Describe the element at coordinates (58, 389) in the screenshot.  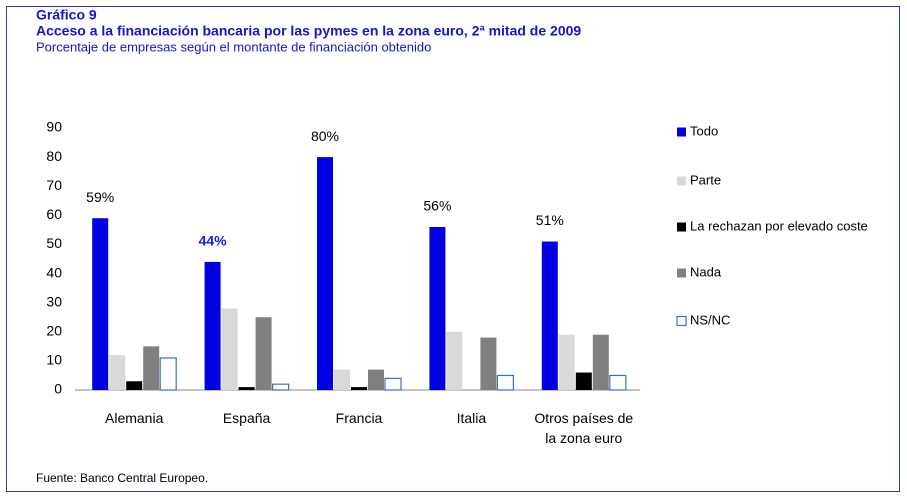
I see `y-tick-label: 0` at that location.